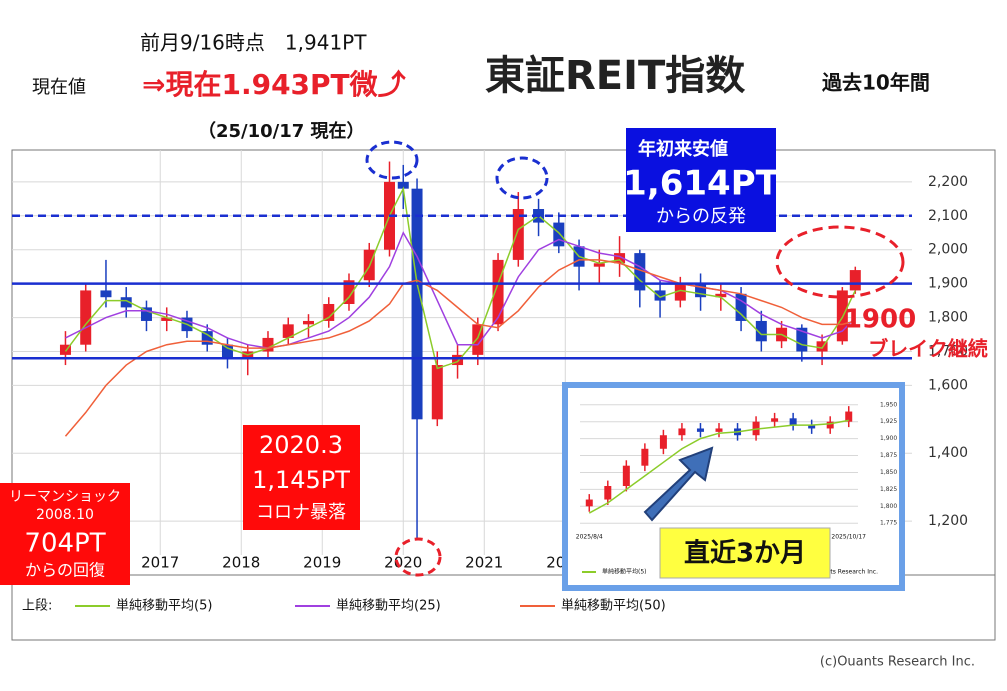  What do you see at coordinates (589, 537) in the screenshot?
I see `x-tick-label: 2025/8/4` at bounding box center [589, 537].